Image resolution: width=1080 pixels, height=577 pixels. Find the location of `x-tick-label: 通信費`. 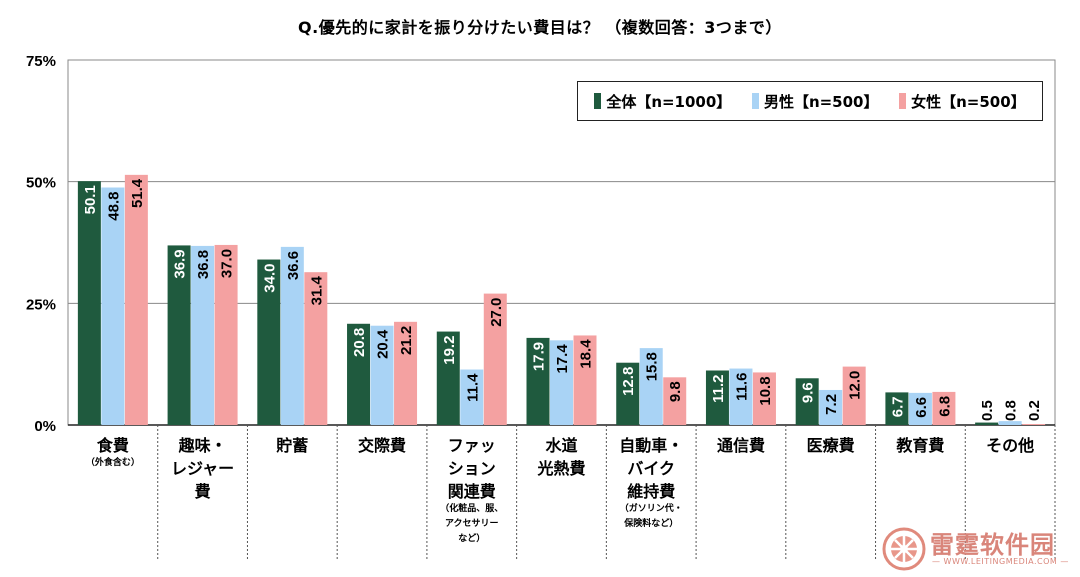

x-tick-label: 通信費 is located at coordinates (741, 445).